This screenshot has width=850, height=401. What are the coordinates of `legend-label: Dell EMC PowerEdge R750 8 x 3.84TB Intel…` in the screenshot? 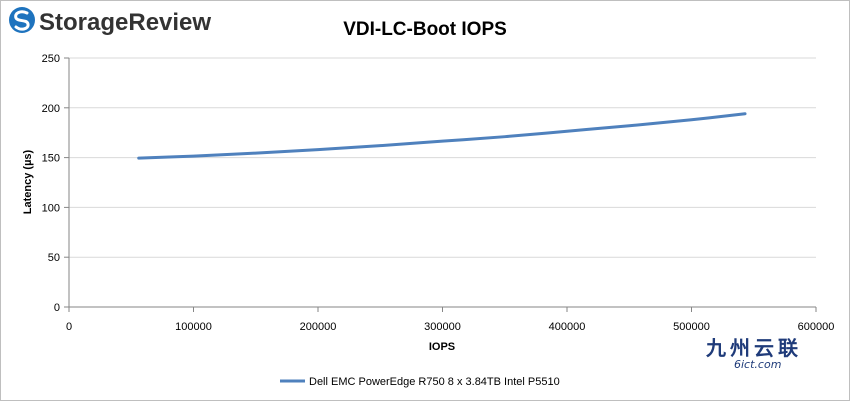 It's located at (434, 382).